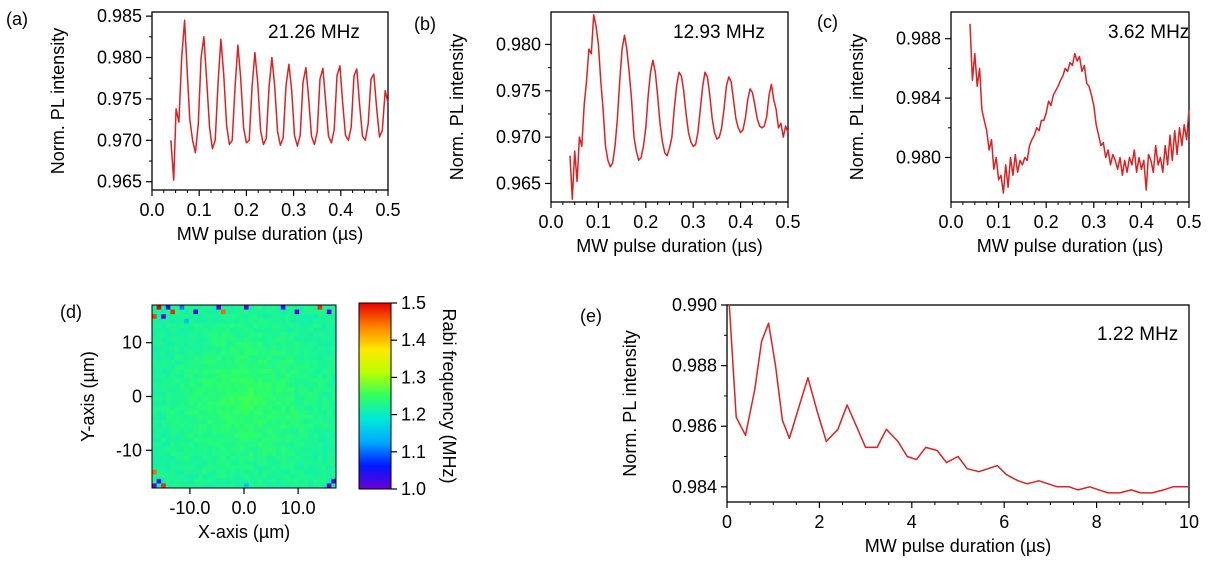  I want to click on x-tick-label: 4, so click(912, 522).